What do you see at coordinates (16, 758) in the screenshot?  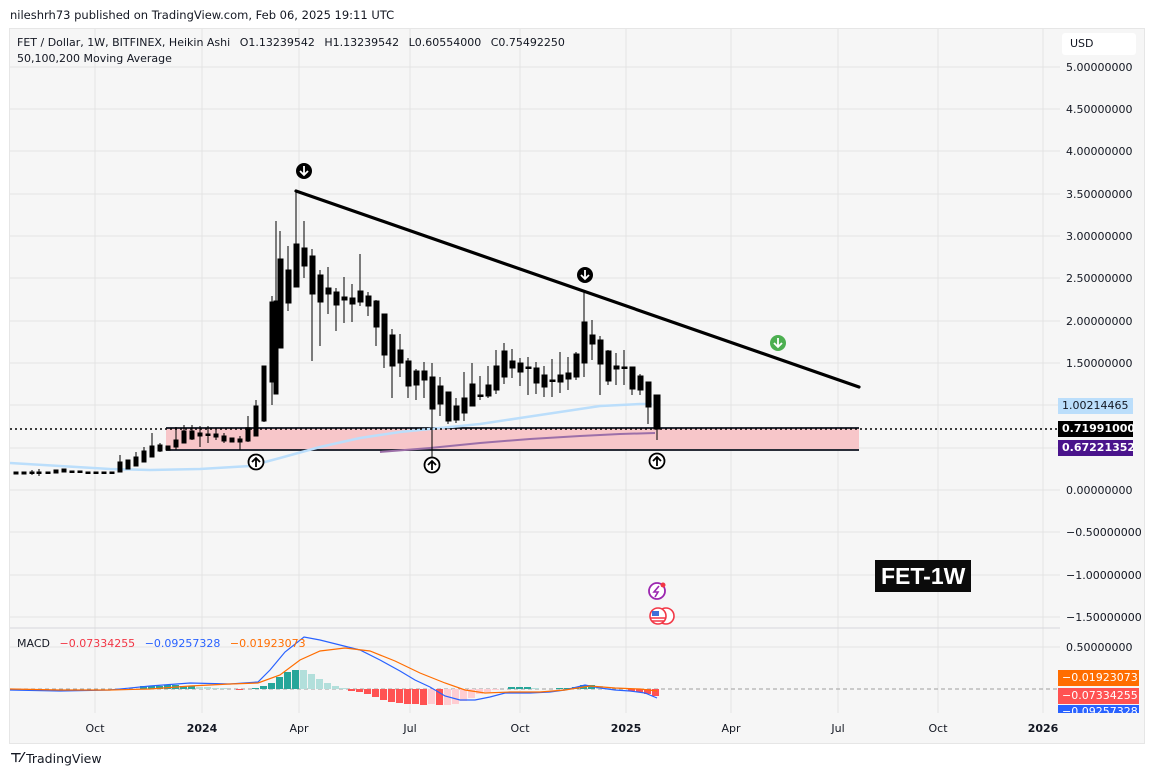 I see `tradingview-logo-icon: ⊤⁄` at bounding box center [16, 758].